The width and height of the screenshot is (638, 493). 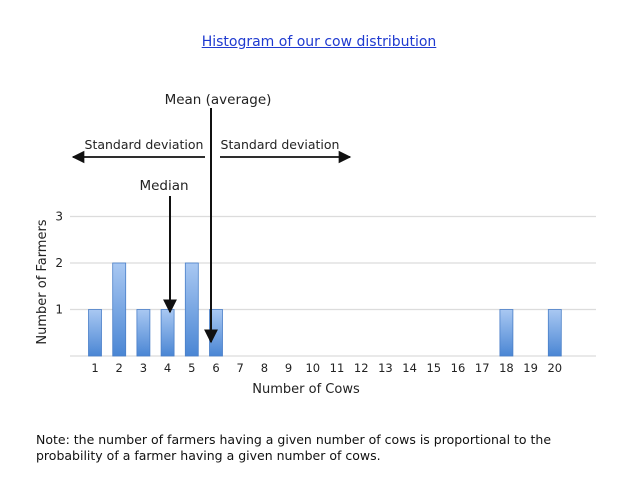 I want to click on y-tick-label: 3, so click(x=59, y=217).